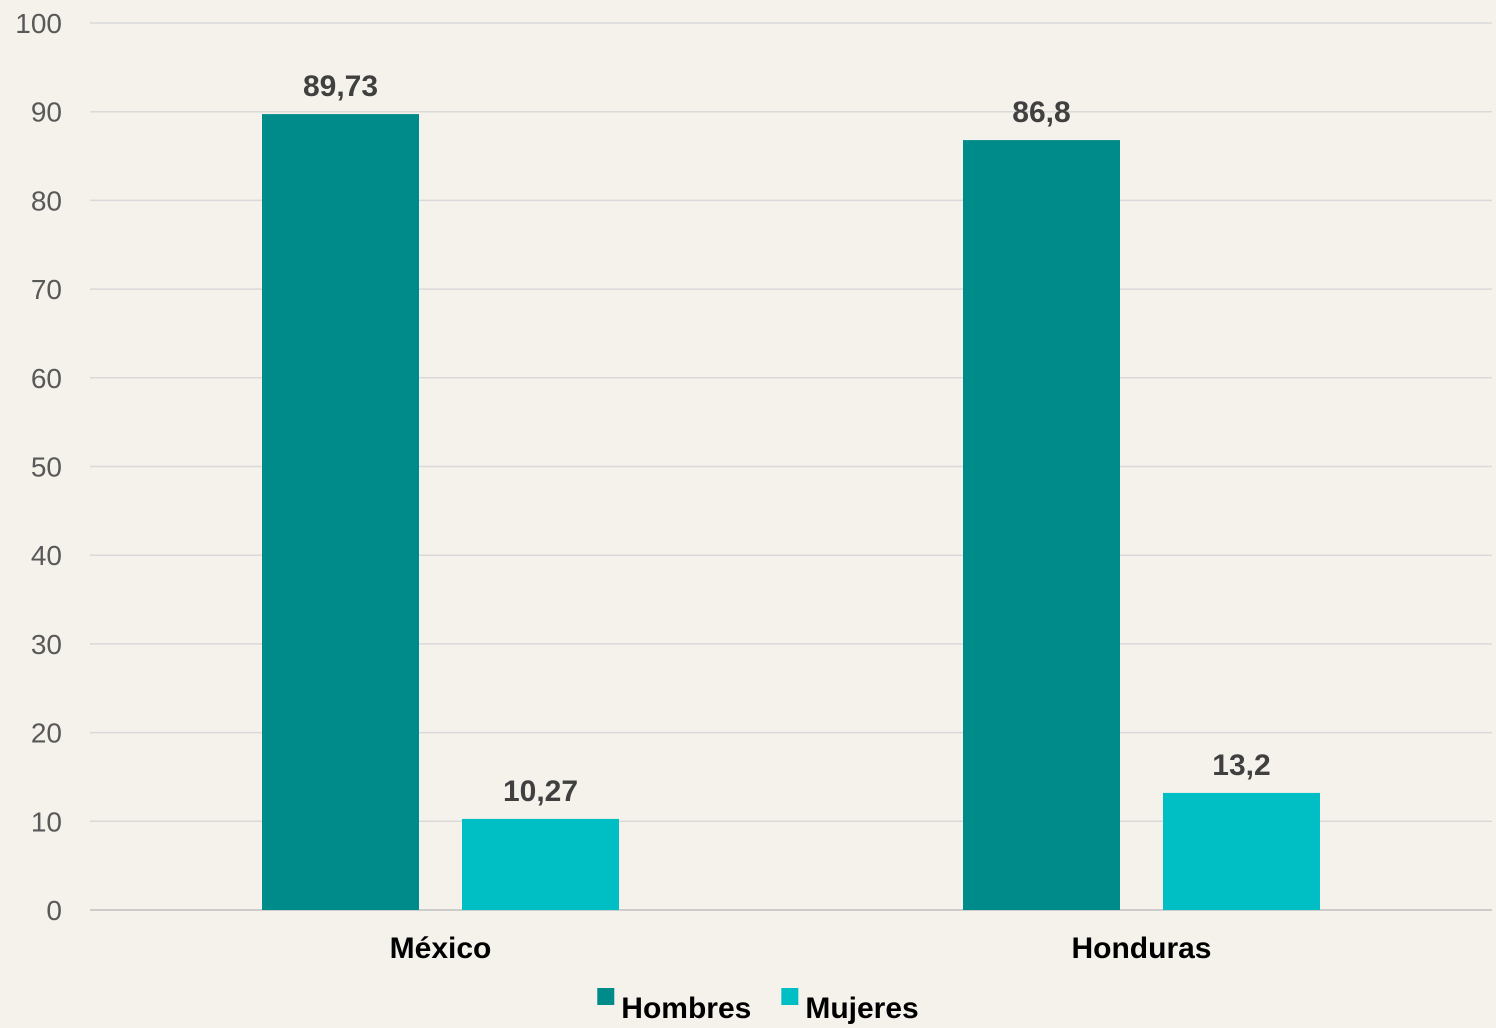  I want to click on y-axis-ticks: 0 10 20 30 40 50 60 70 80 90 100, so click(38, 467).